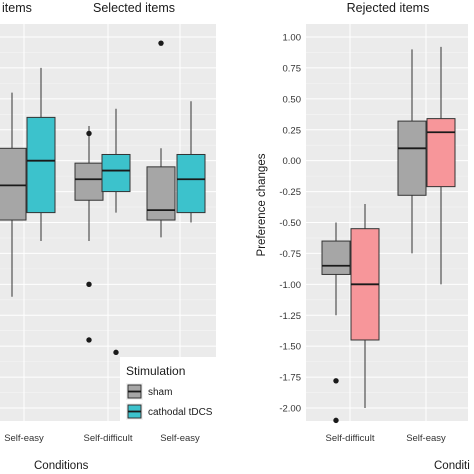 This screenshot has height=474, width=474. What do you see at coordinates (290, 316) in the screenshot?
I see `y-tick-label: -1.25` at bounding box center [290, 316].